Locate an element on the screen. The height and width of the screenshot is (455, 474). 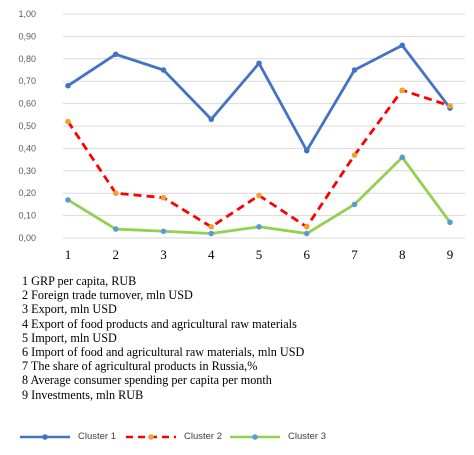
y-tick-label: 0,00 is located at coordinates (27, 238).